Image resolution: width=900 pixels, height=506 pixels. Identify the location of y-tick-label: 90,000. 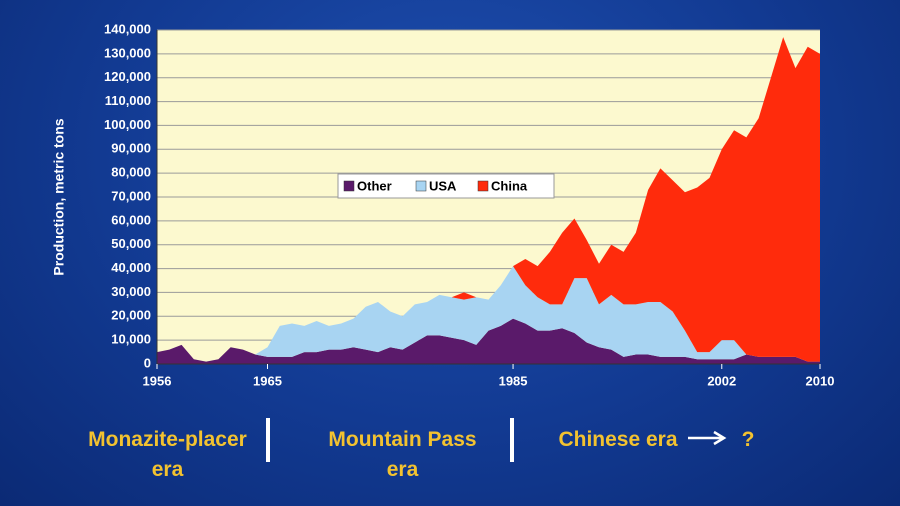
(131, 148).